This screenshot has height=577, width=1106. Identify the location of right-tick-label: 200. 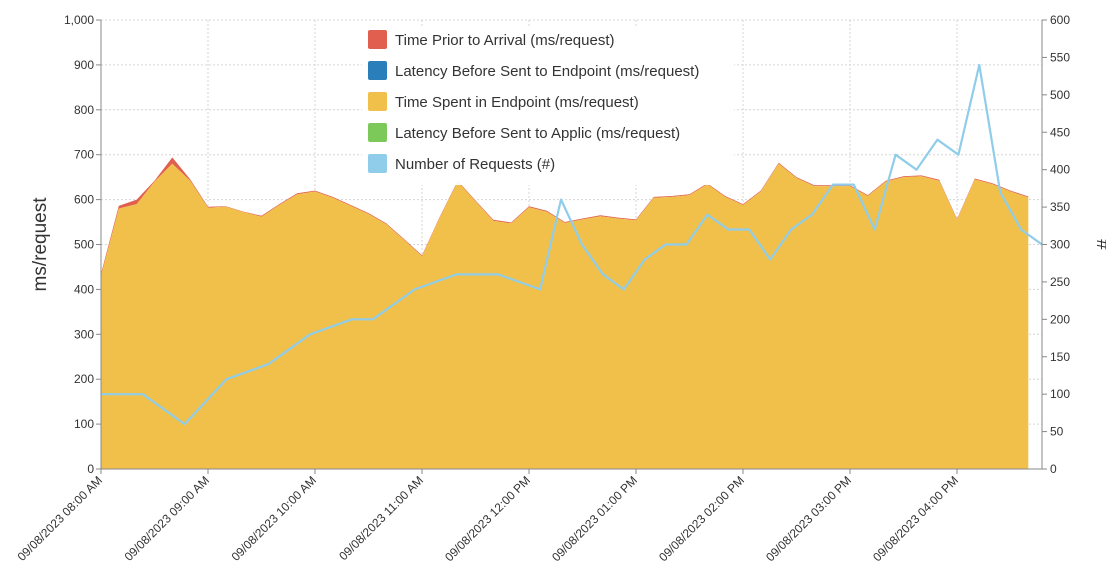
(1060, 319).